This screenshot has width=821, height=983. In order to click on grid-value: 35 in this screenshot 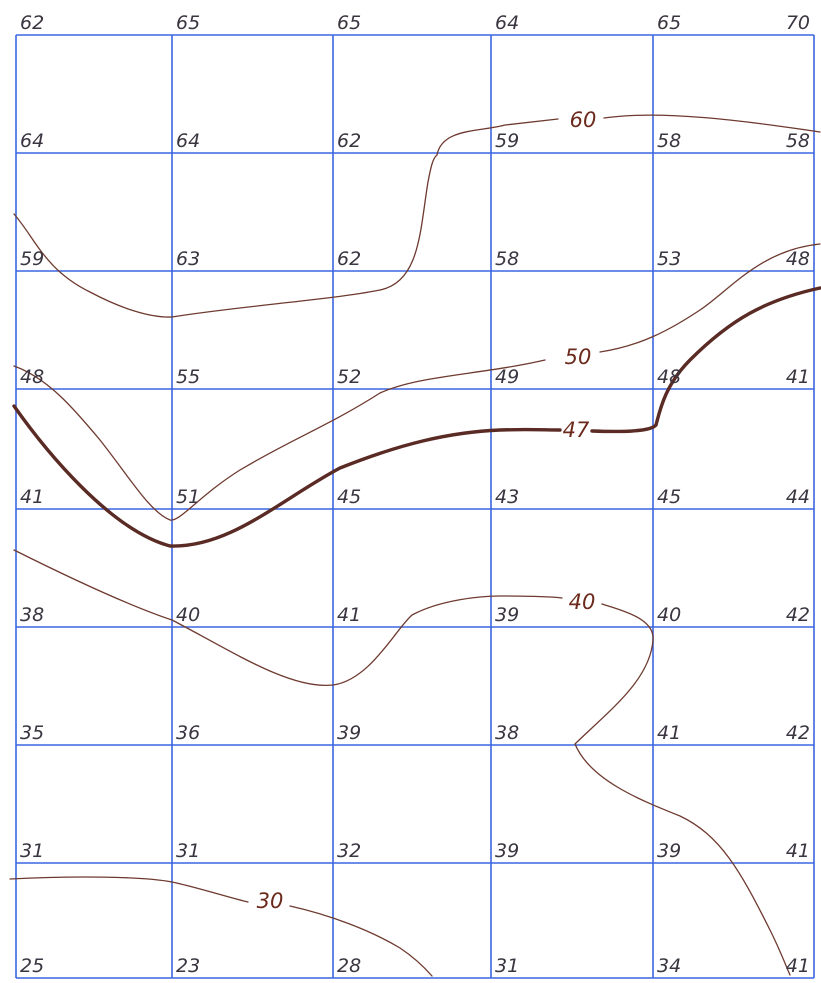, I will do `click(32, 733)`.